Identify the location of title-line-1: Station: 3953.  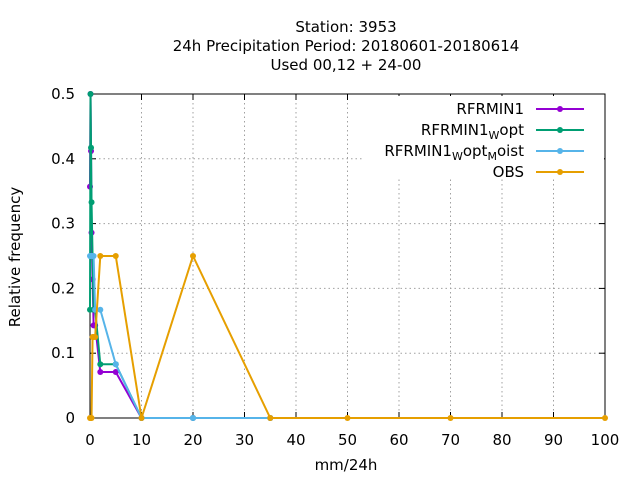
(345, 27).